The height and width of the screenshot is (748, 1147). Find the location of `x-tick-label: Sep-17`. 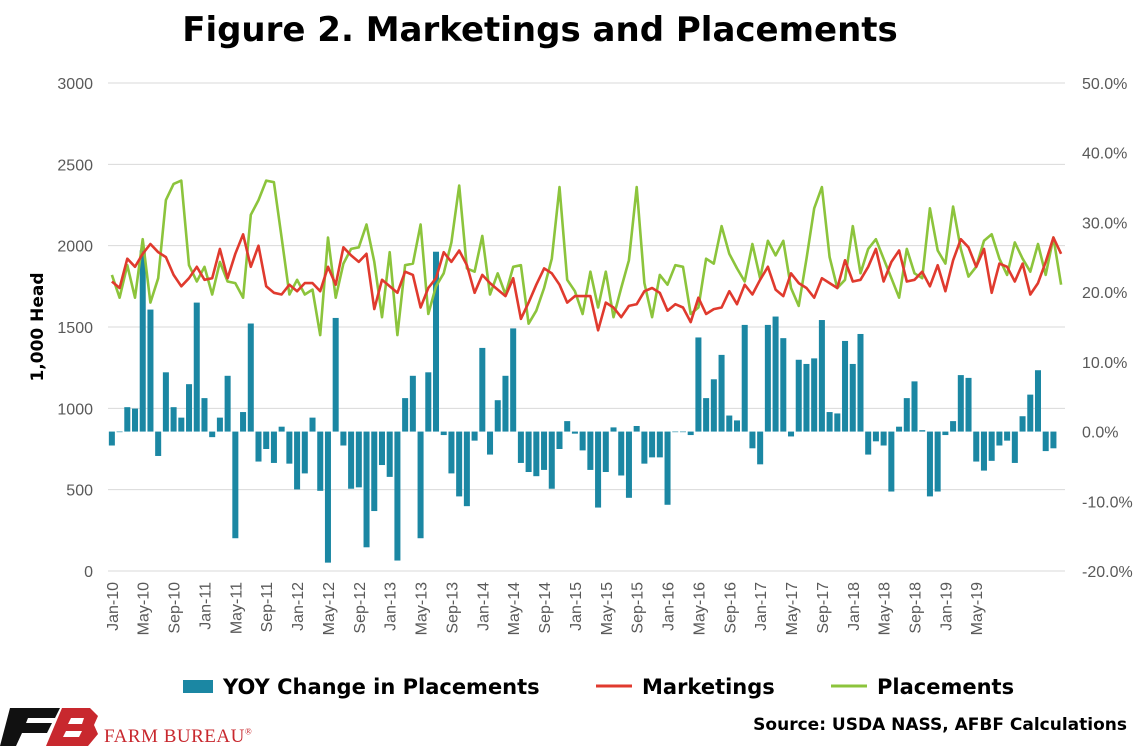

x-tick-label: Sep-17 is located at coordinates (823, 608).